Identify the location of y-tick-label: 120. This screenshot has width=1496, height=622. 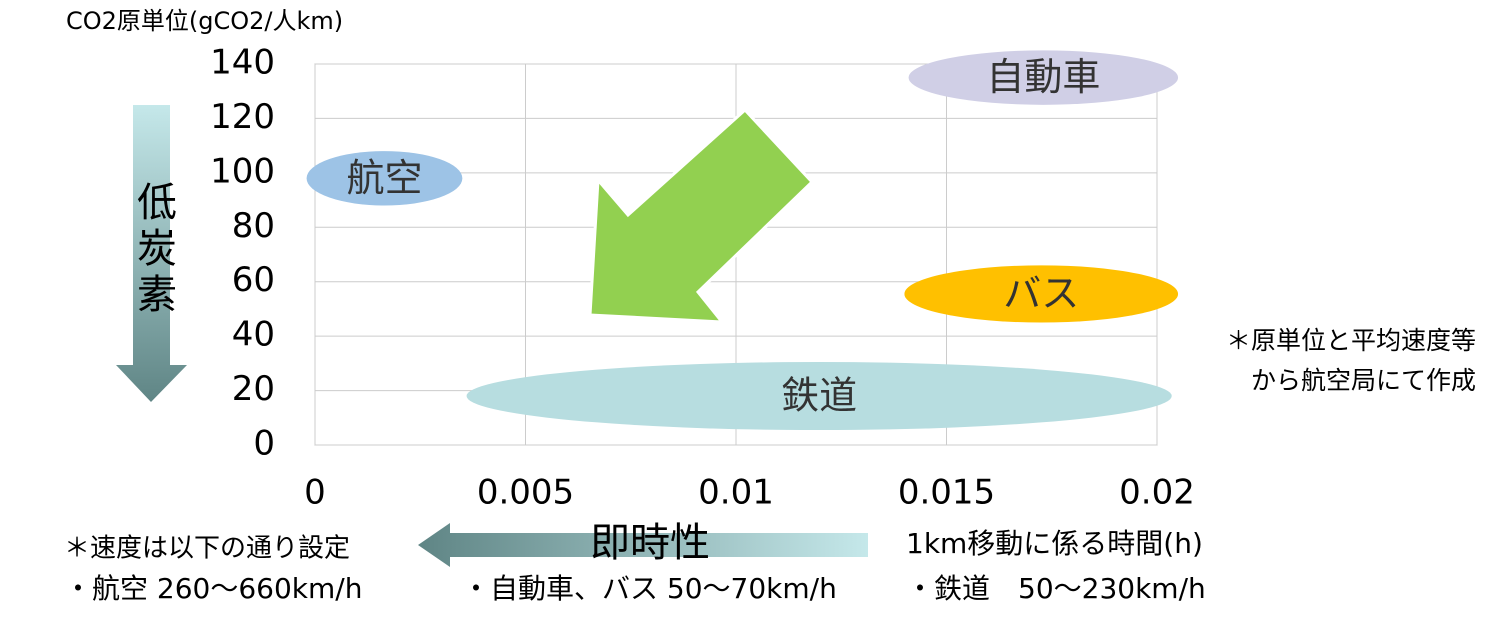
(242, 117).